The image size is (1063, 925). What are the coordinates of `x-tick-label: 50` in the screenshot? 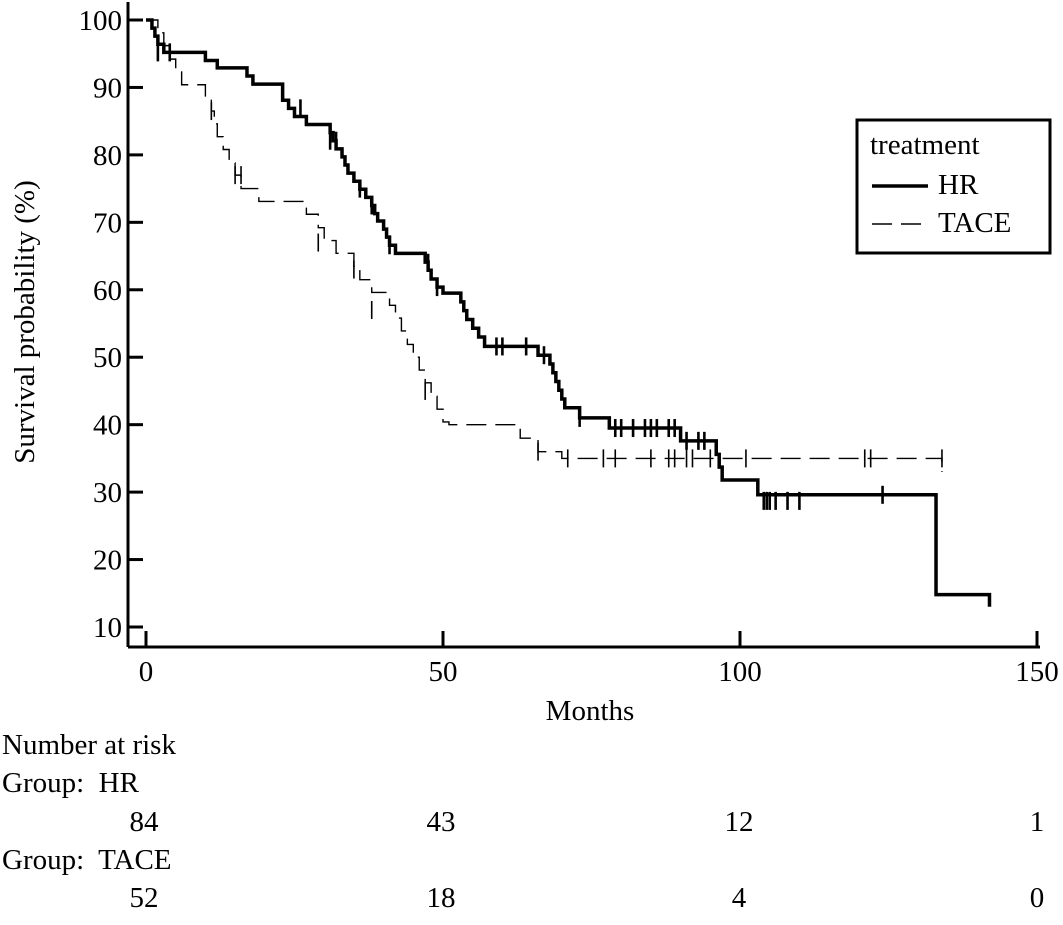 It's located at (443, 672).